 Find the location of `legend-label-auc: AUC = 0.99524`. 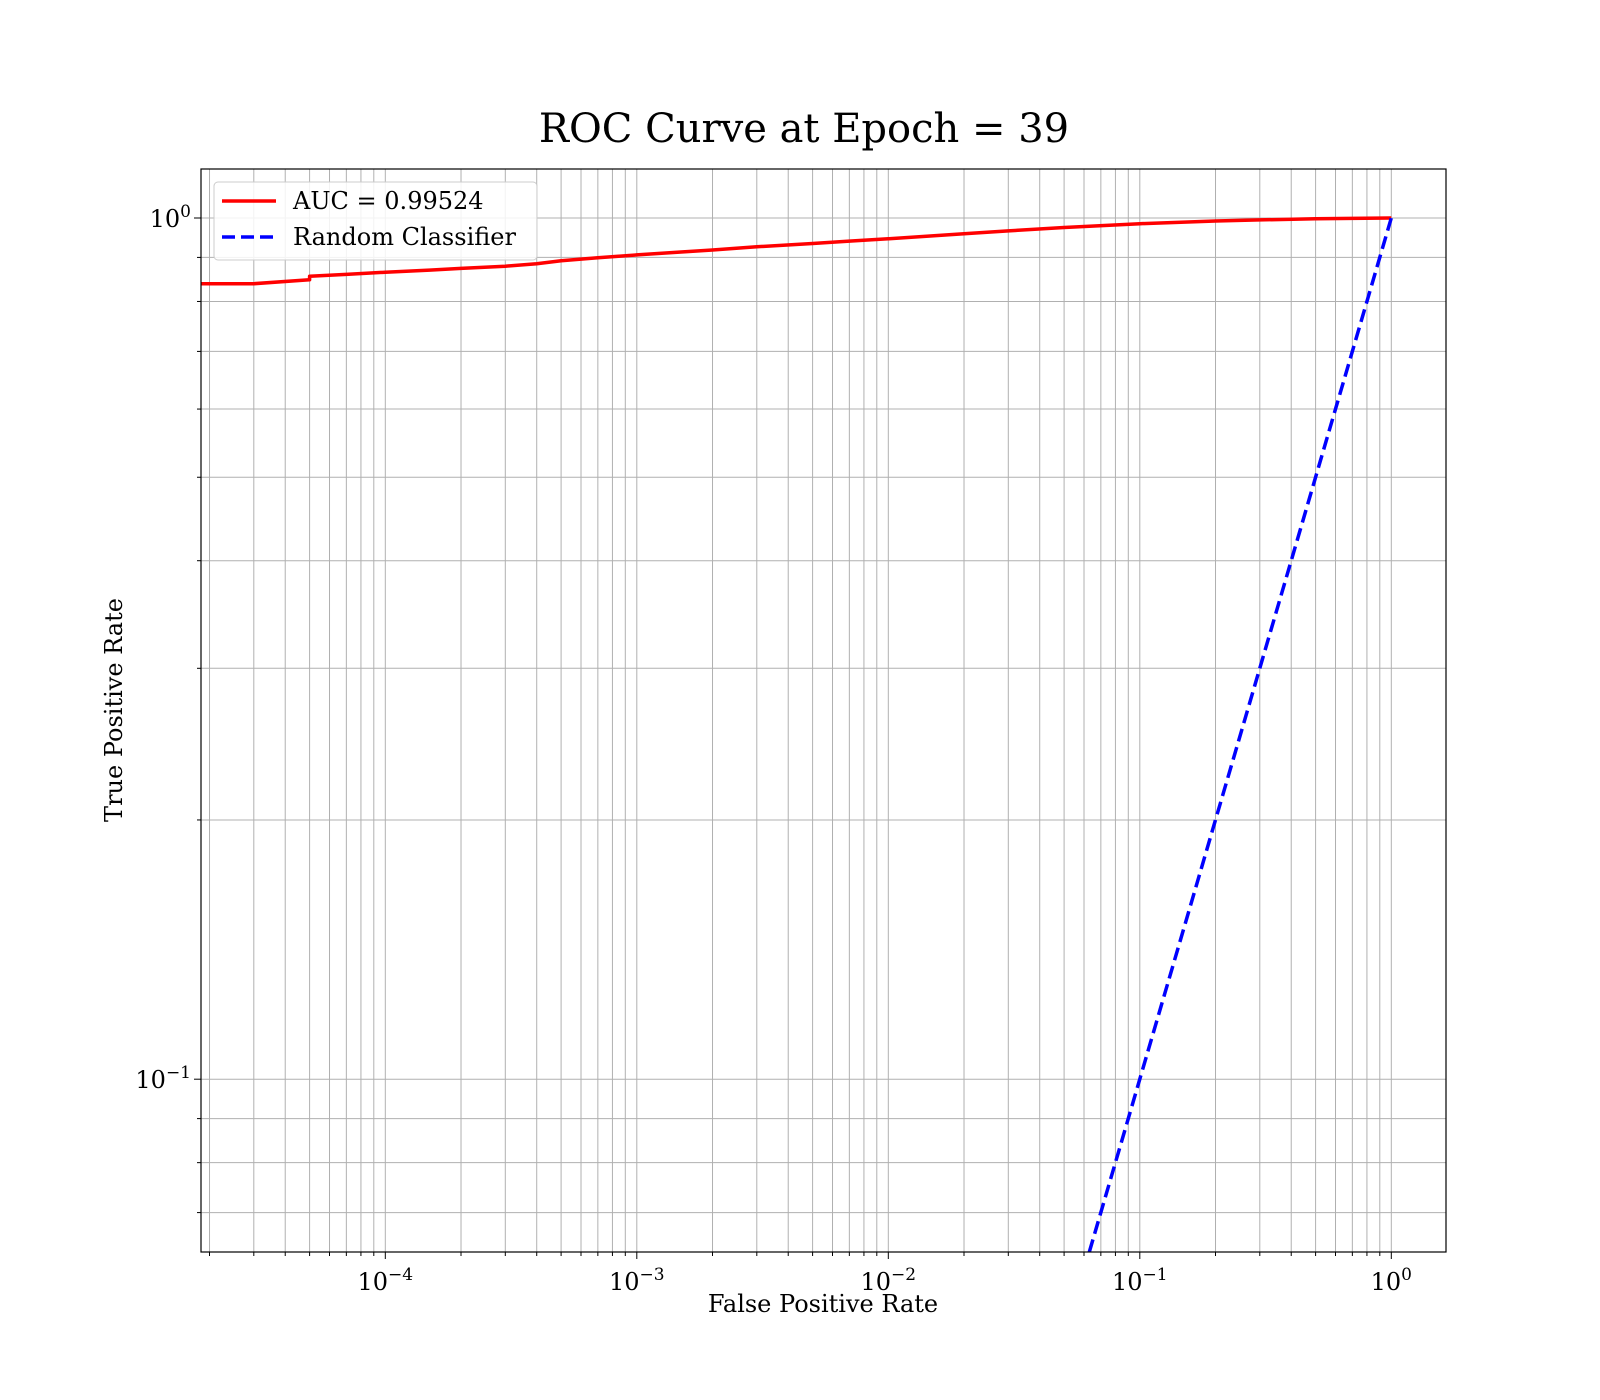

legend-label-auc: AUC = 0.99524 is located at coordinates (388, 201).